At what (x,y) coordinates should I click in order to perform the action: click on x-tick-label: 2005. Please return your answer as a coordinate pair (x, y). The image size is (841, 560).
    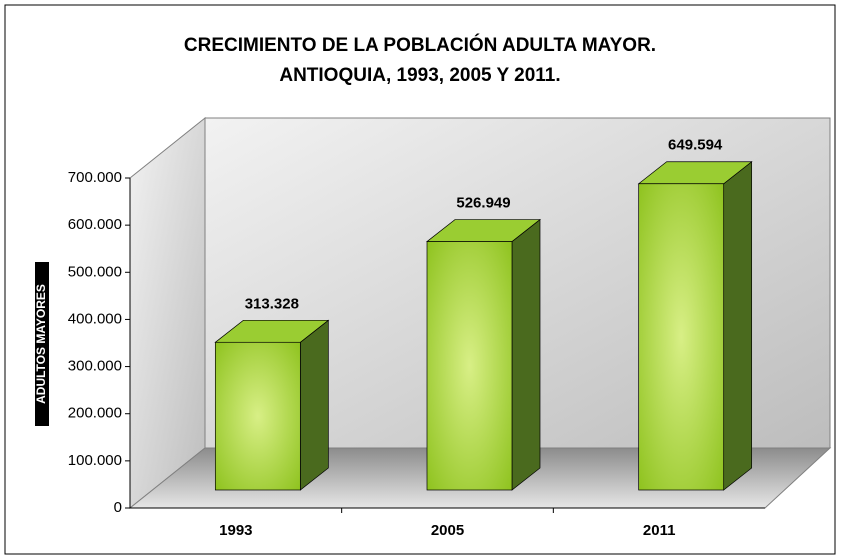
    Looking at the image, I should click on (447, 530).